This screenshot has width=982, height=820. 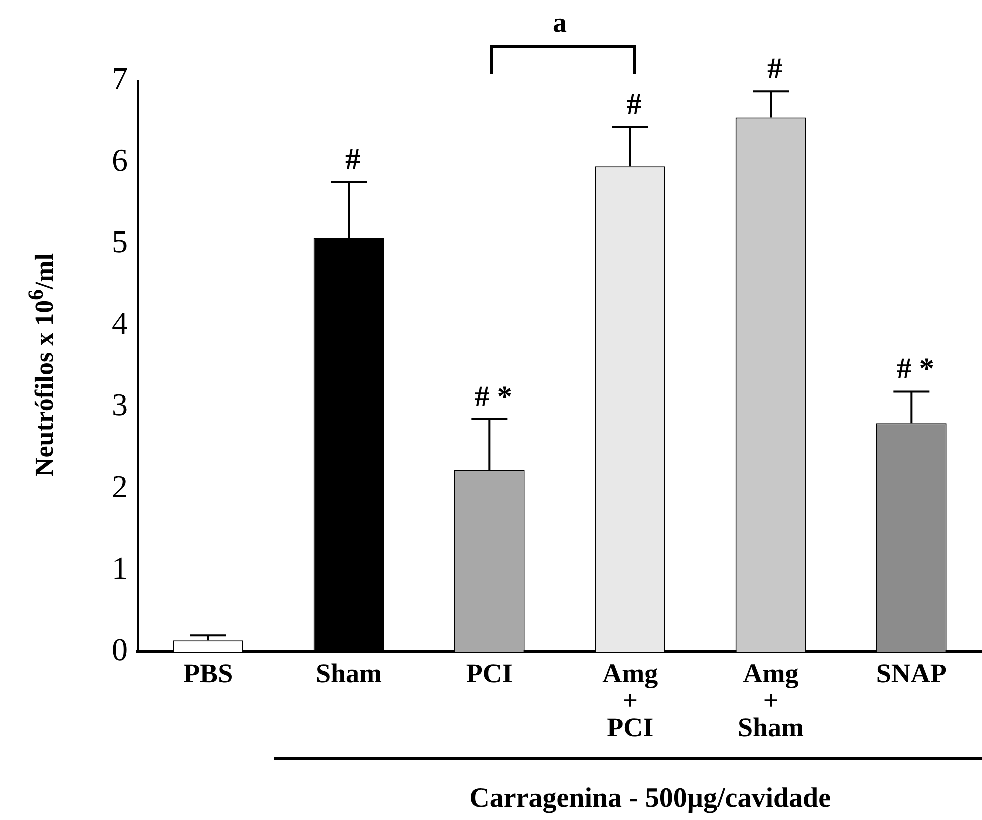 What do you see at coordinates (489, 673) in the screenshot?
I see `x-tick-label: PCI` at bounding box center [489, 673].